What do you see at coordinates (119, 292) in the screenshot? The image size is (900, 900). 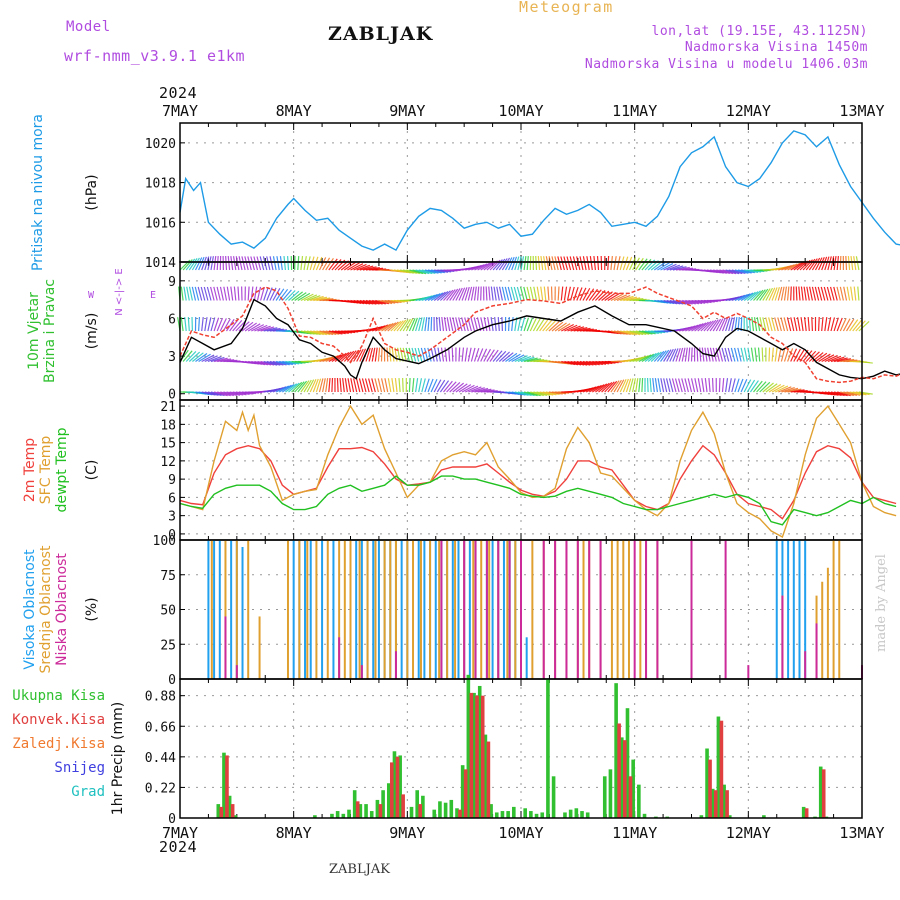 I see `compass-ns: N <-|-> E` at bounding box center [119, 292].